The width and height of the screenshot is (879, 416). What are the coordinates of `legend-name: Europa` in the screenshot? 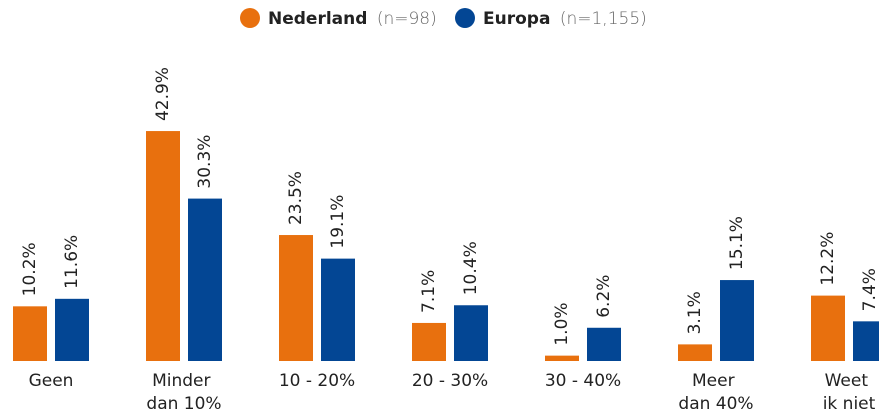 It's located at (516, 19).